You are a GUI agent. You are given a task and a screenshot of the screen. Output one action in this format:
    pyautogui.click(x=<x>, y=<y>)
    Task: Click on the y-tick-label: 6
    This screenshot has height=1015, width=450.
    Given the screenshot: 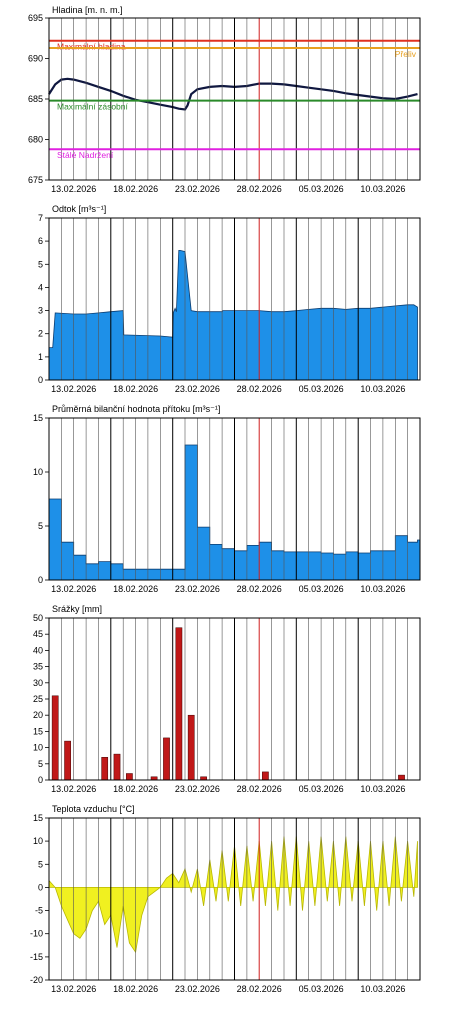 What is the action you would take?
    pyautogui.click(x=40, y=241)
    